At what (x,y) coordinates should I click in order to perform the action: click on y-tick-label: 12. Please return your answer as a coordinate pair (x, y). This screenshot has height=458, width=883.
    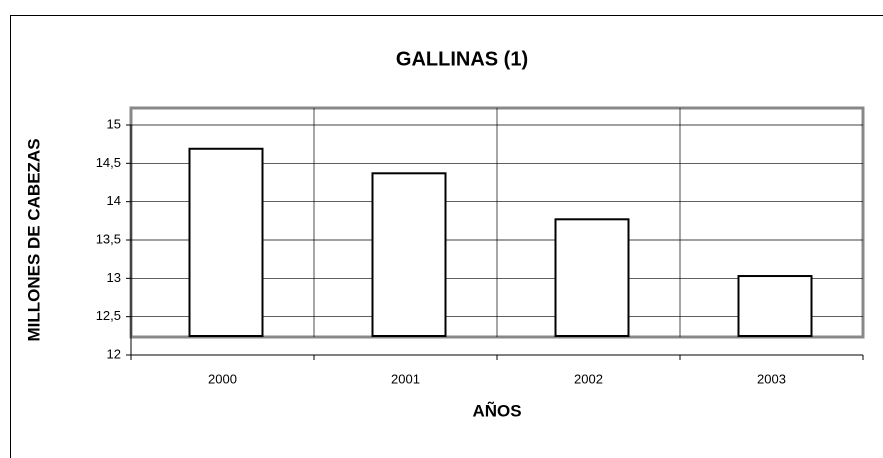
    Looking at the image, I should click on (114, 353).